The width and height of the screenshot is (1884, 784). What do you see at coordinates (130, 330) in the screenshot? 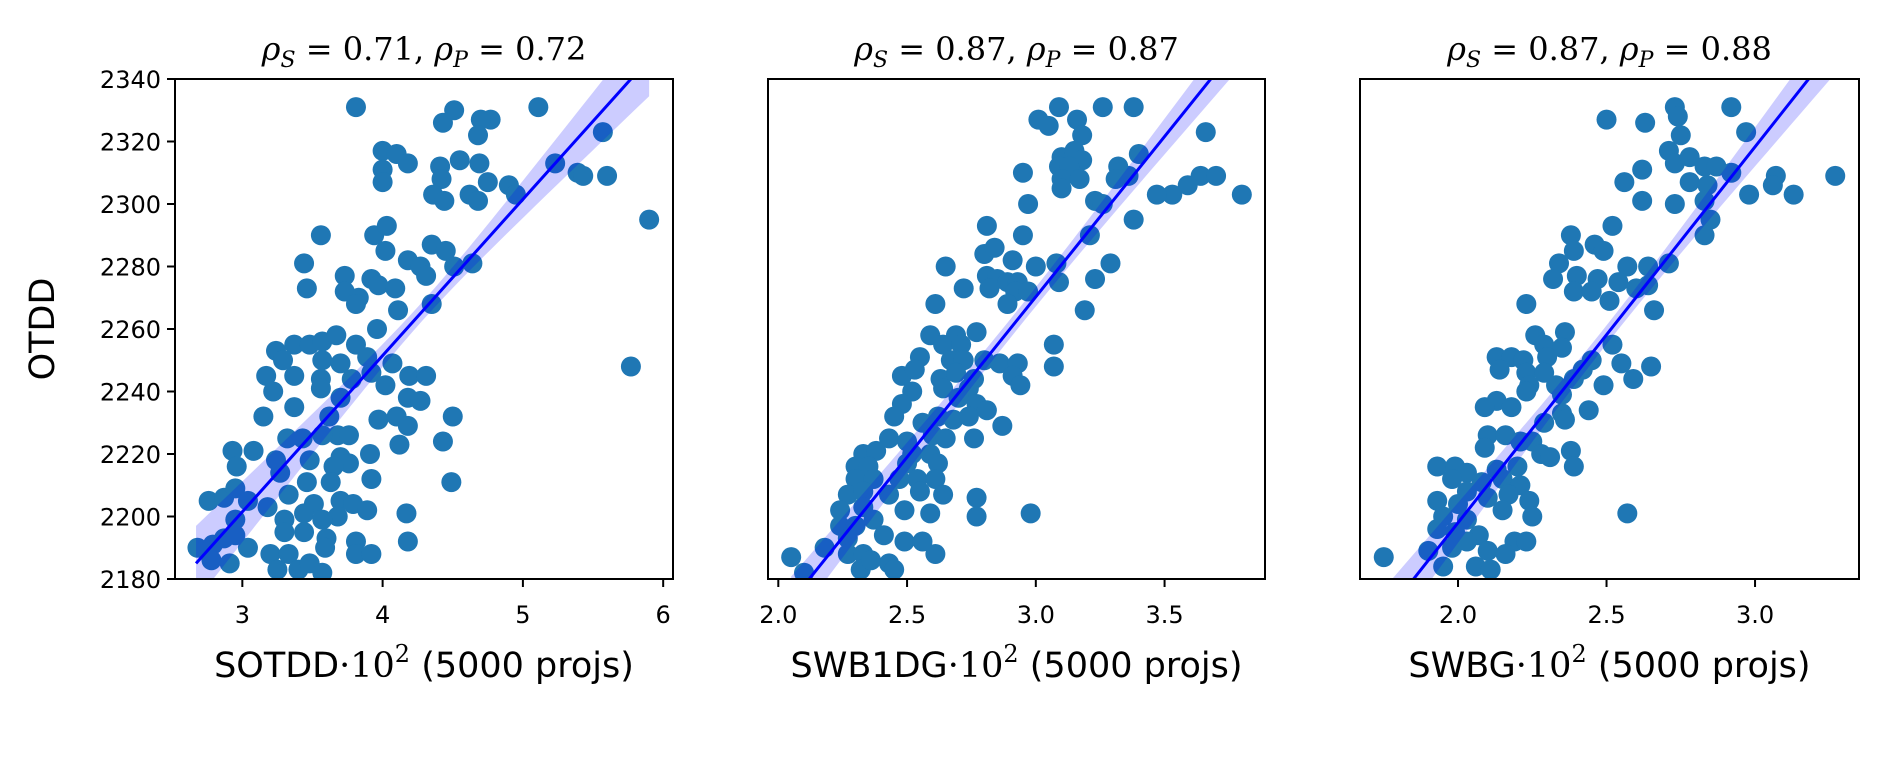
I see `y-tick-label: 2260` at bounding box center [130, 330].